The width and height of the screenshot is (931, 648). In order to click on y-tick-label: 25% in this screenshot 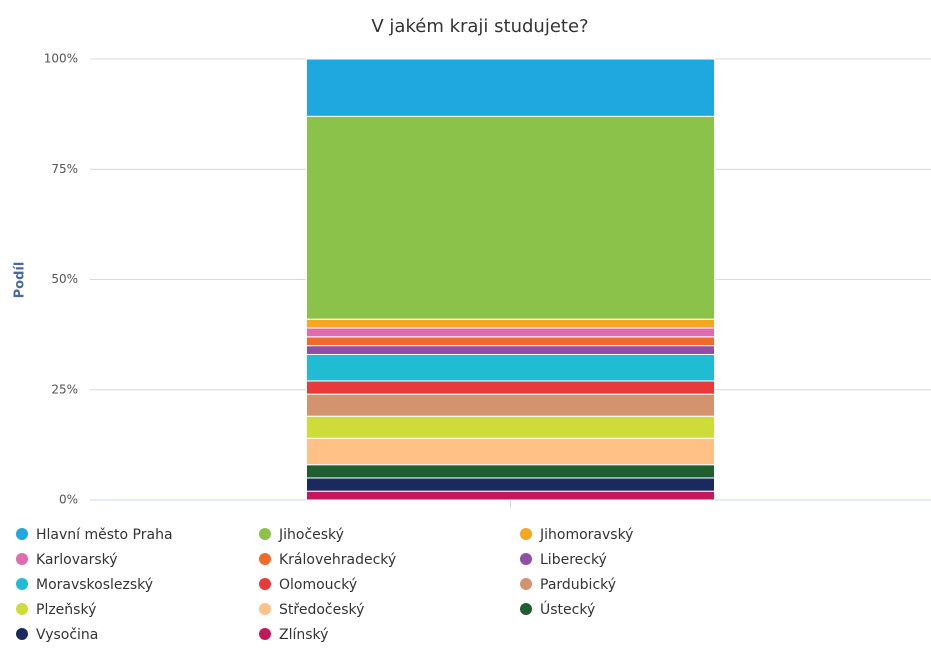, I will do `click(64, 389)`.